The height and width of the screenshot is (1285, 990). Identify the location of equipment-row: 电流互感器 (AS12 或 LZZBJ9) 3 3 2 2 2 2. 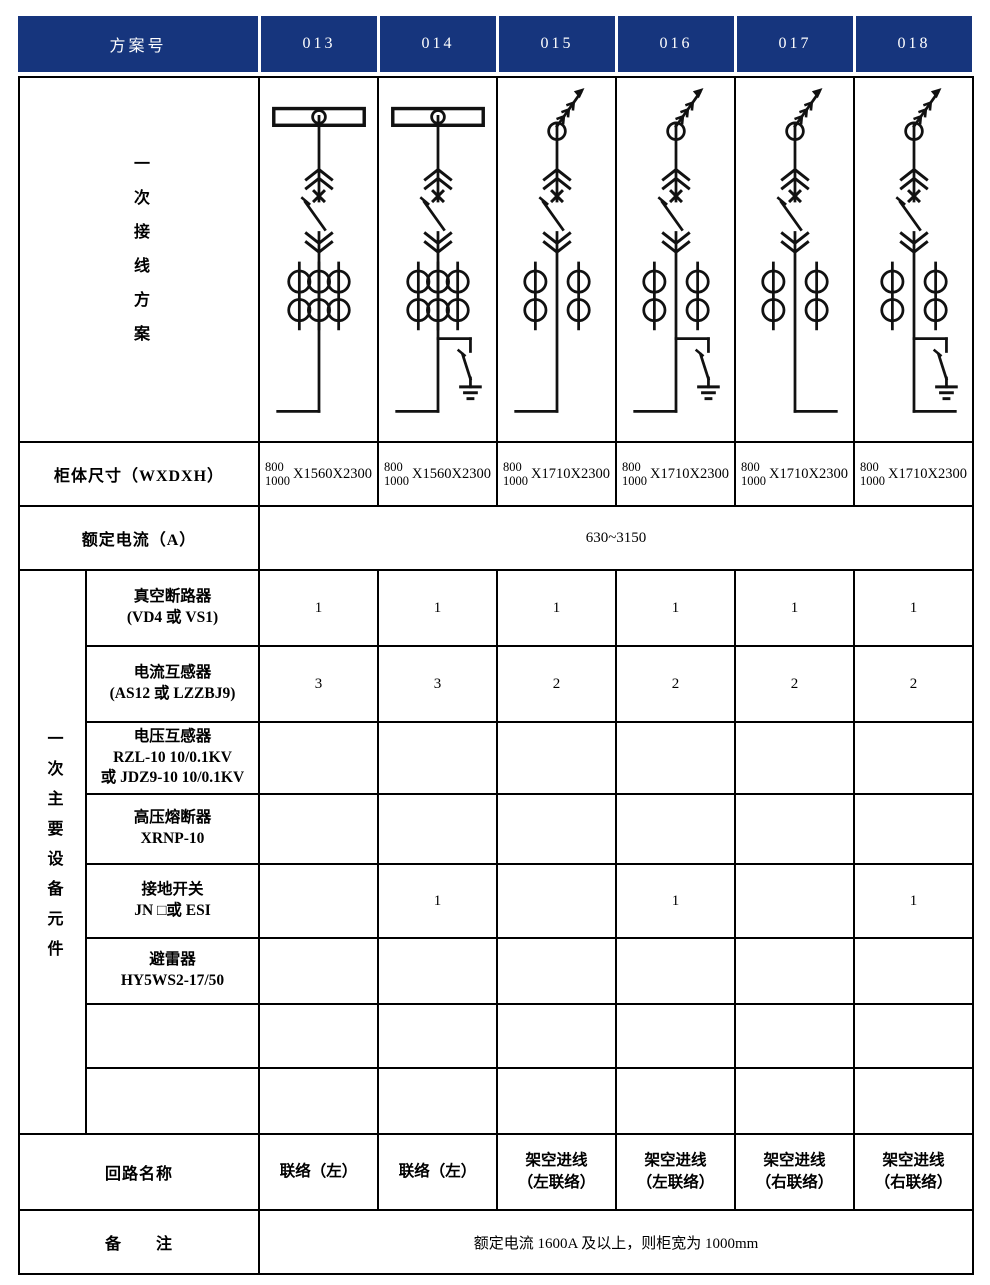
(496, 684).